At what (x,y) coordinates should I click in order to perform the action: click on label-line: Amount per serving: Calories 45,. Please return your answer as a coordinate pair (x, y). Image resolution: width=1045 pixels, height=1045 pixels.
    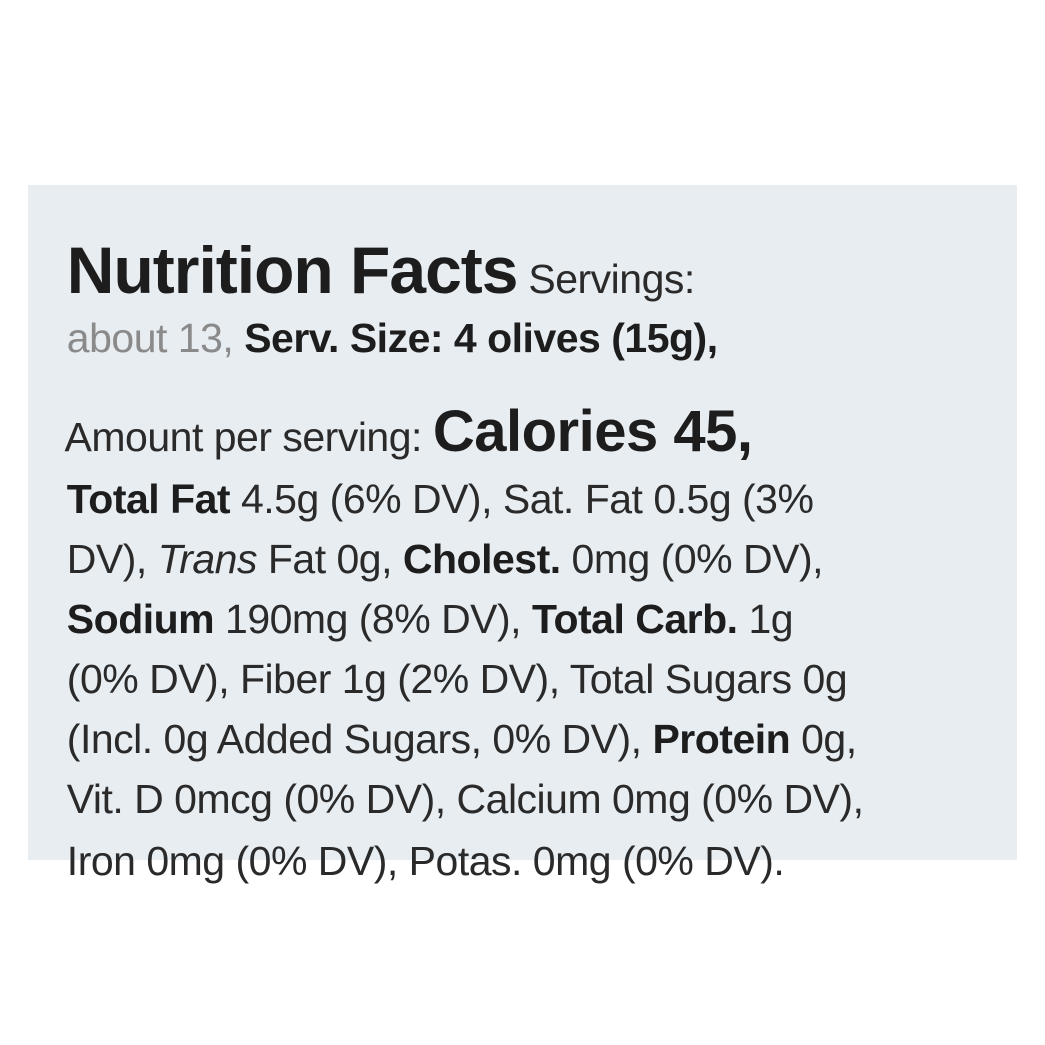
    Looking at the image, I should click on (399, 413).